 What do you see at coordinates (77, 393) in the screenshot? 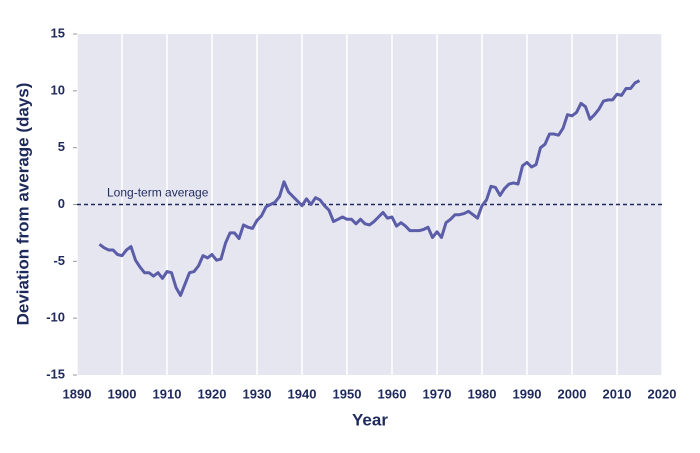
I see `x-tick-label: 1890` at bounding box center [77, 393].